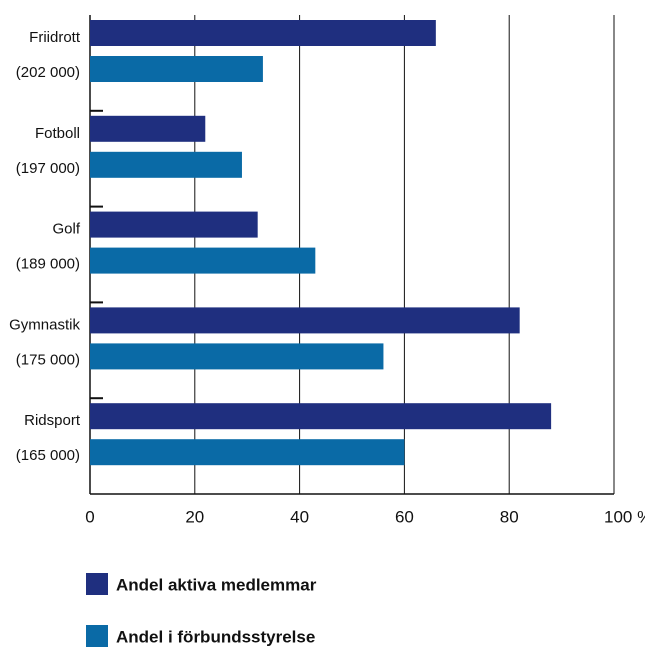 The image size is (645, 651). What do you see at coordinates (57, 133) in the screenshot?
I see `y-tick-label: Fotboll` at bounding box center [57, 133].